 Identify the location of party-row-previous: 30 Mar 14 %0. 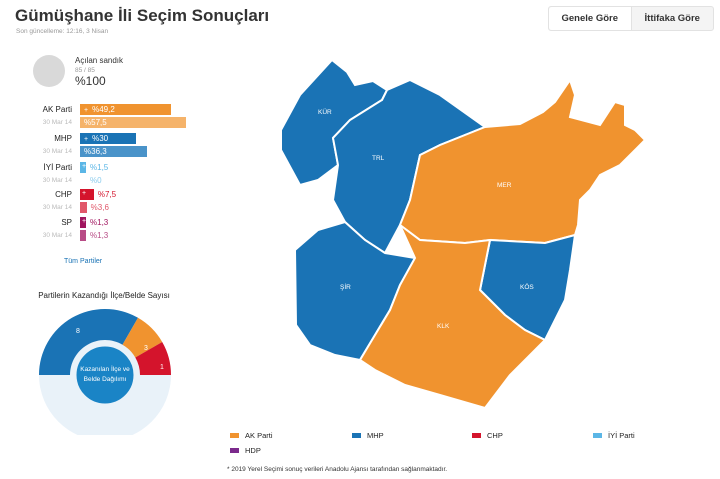
(130, 181).